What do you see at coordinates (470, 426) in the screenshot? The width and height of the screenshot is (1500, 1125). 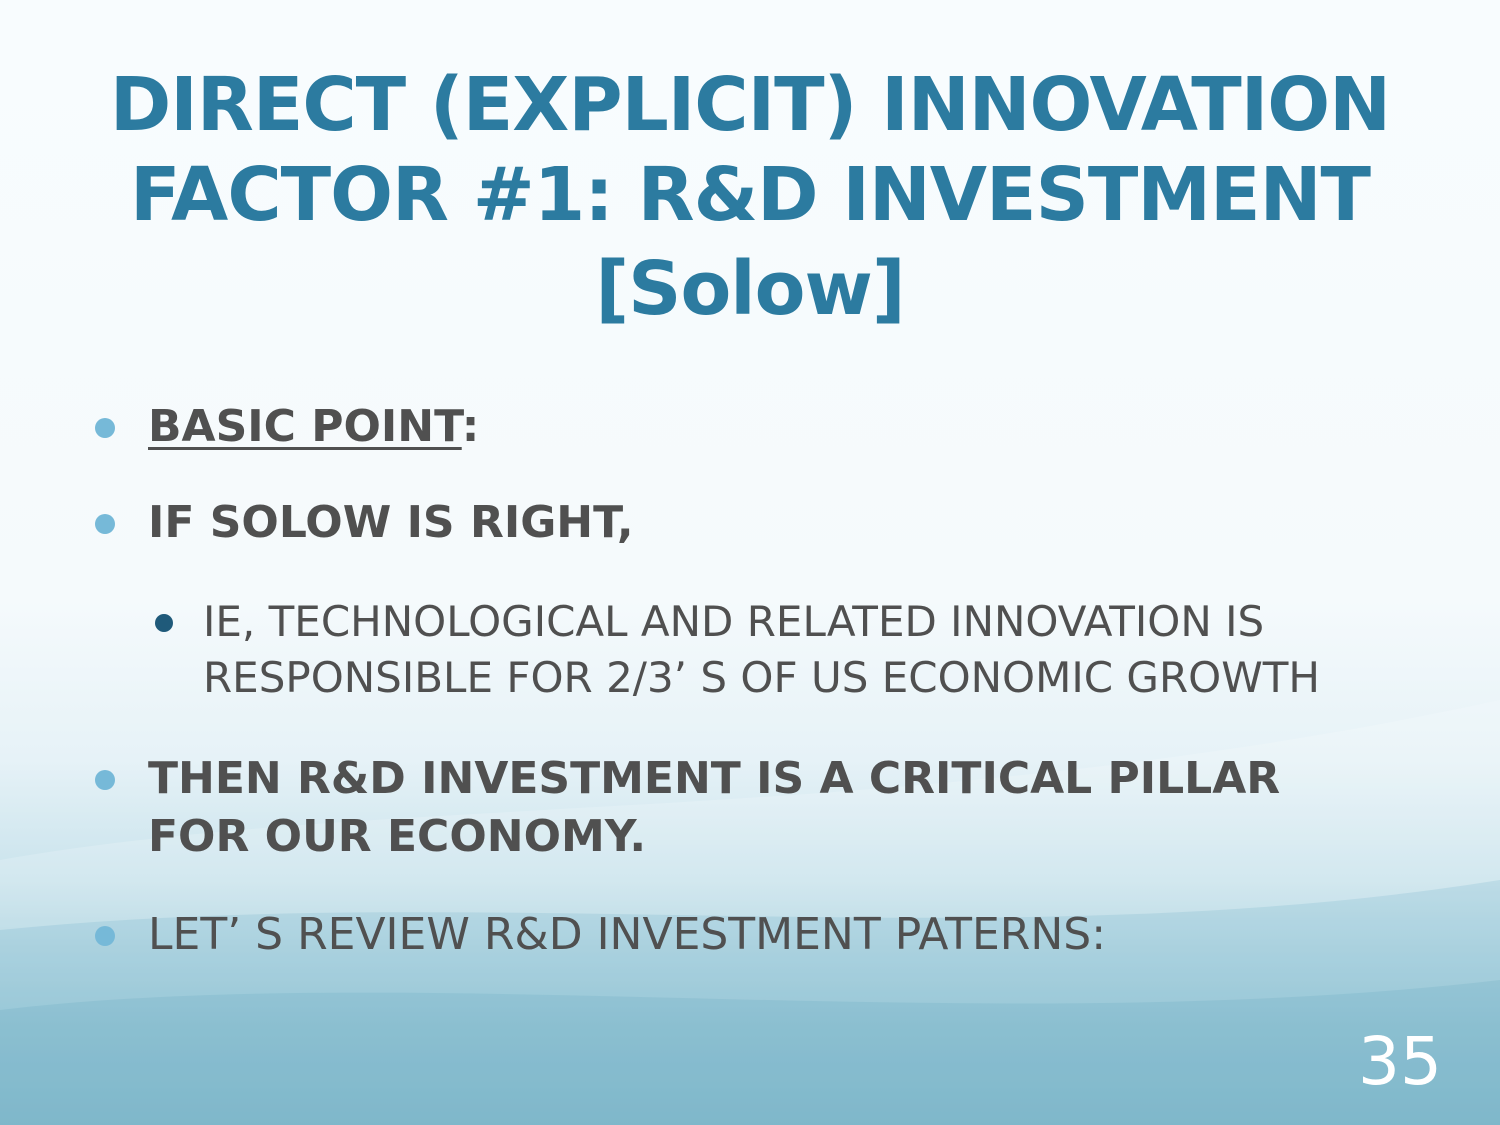 I see `basic-point-colon: :` at bounding box center [470, 426].